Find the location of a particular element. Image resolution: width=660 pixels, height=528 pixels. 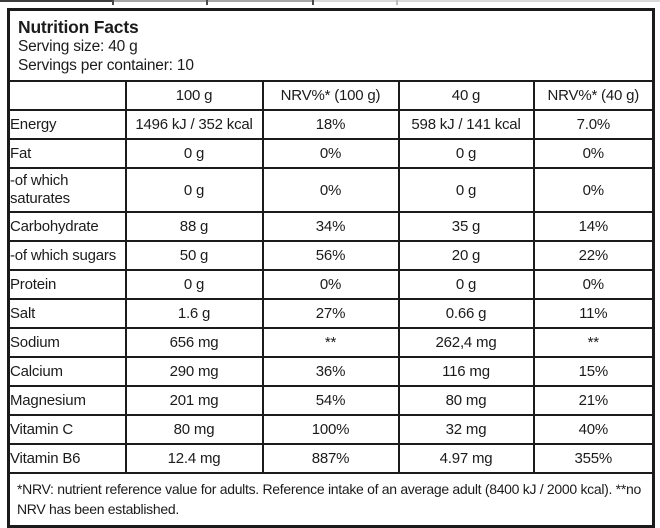

table-row-saturates: -of which saturates 0 g 0% 0 g 0% is located at coordinates (331, 190).